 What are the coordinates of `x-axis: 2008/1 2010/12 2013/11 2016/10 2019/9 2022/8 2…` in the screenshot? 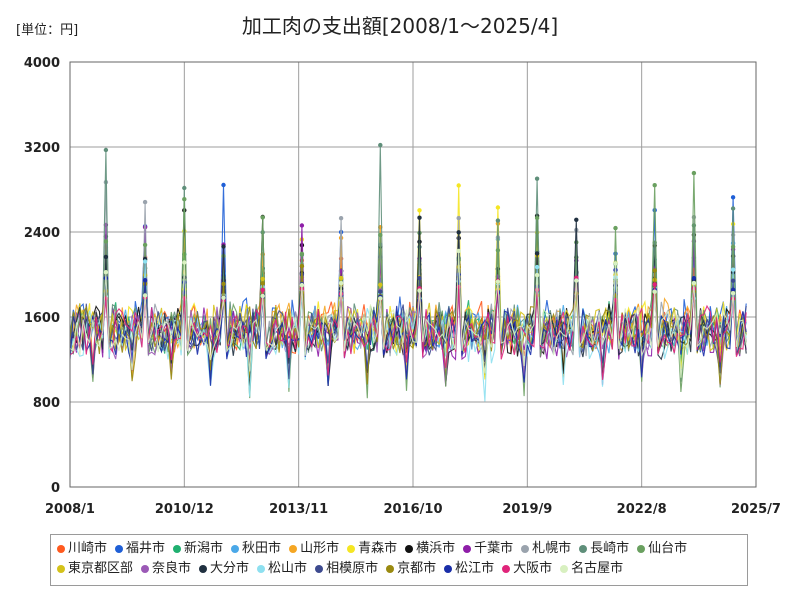 It's located at (413, 509).